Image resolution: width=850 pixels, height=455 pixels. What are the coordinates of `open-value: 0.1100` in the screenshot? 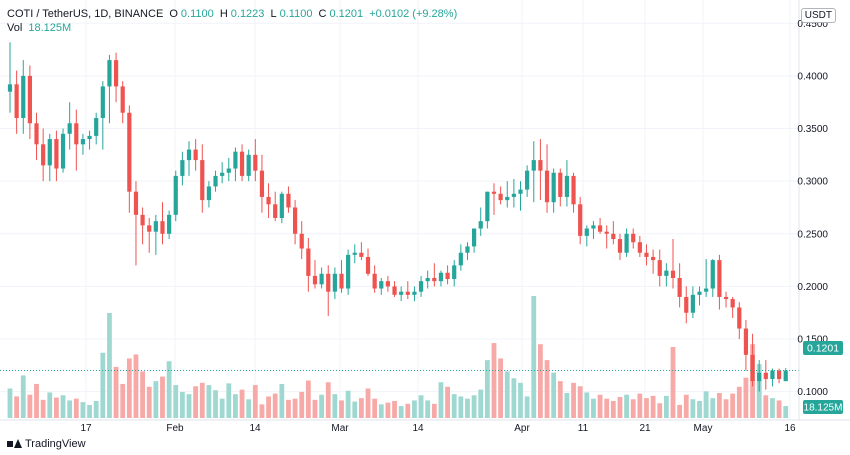 It's located at (197, 14).